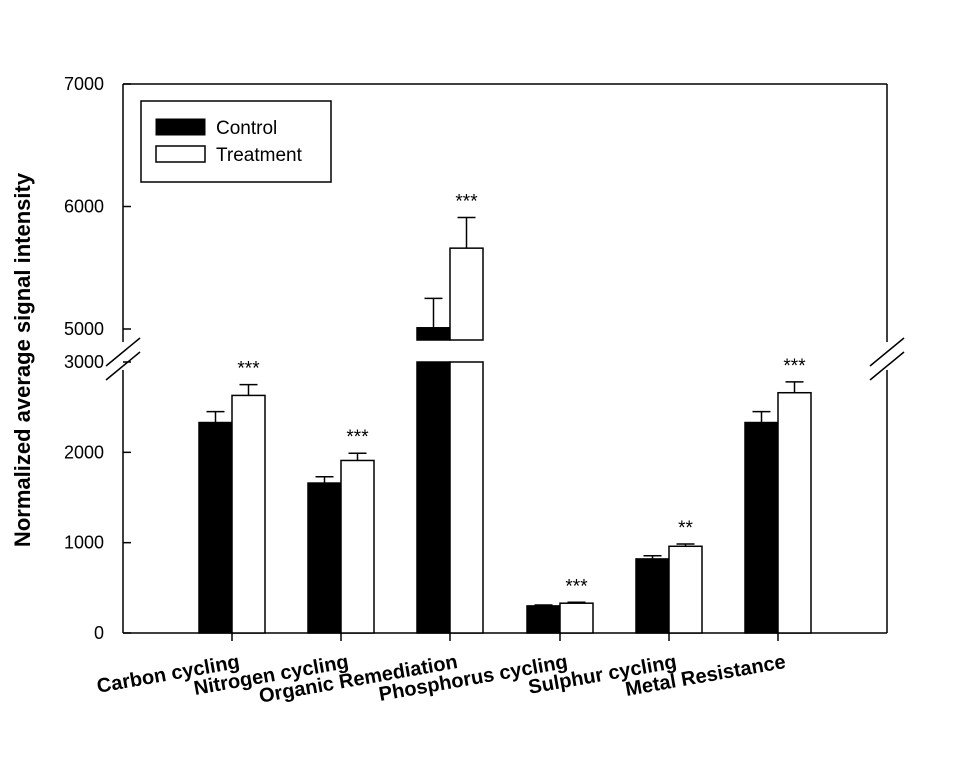 The width and height of the screenshot is (963, 778). Describe the element at coordinates (180, 127) in the screenshot. I see `legend-swatch-control` at that location.